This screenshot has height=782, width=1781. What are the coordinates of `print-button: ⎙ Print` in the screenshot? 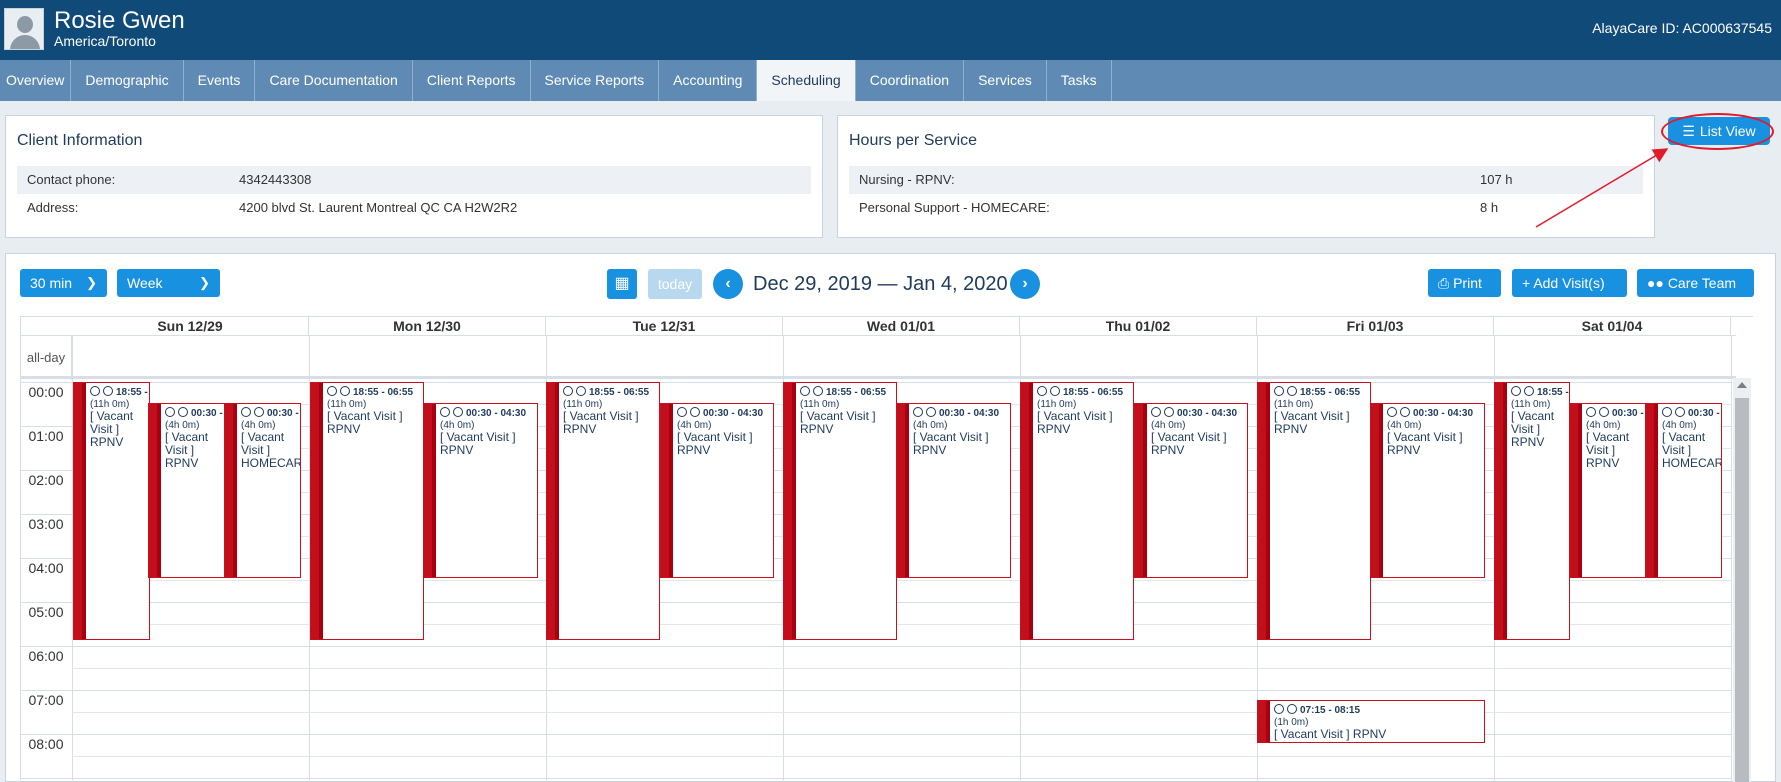 It's located at (1464, 283).